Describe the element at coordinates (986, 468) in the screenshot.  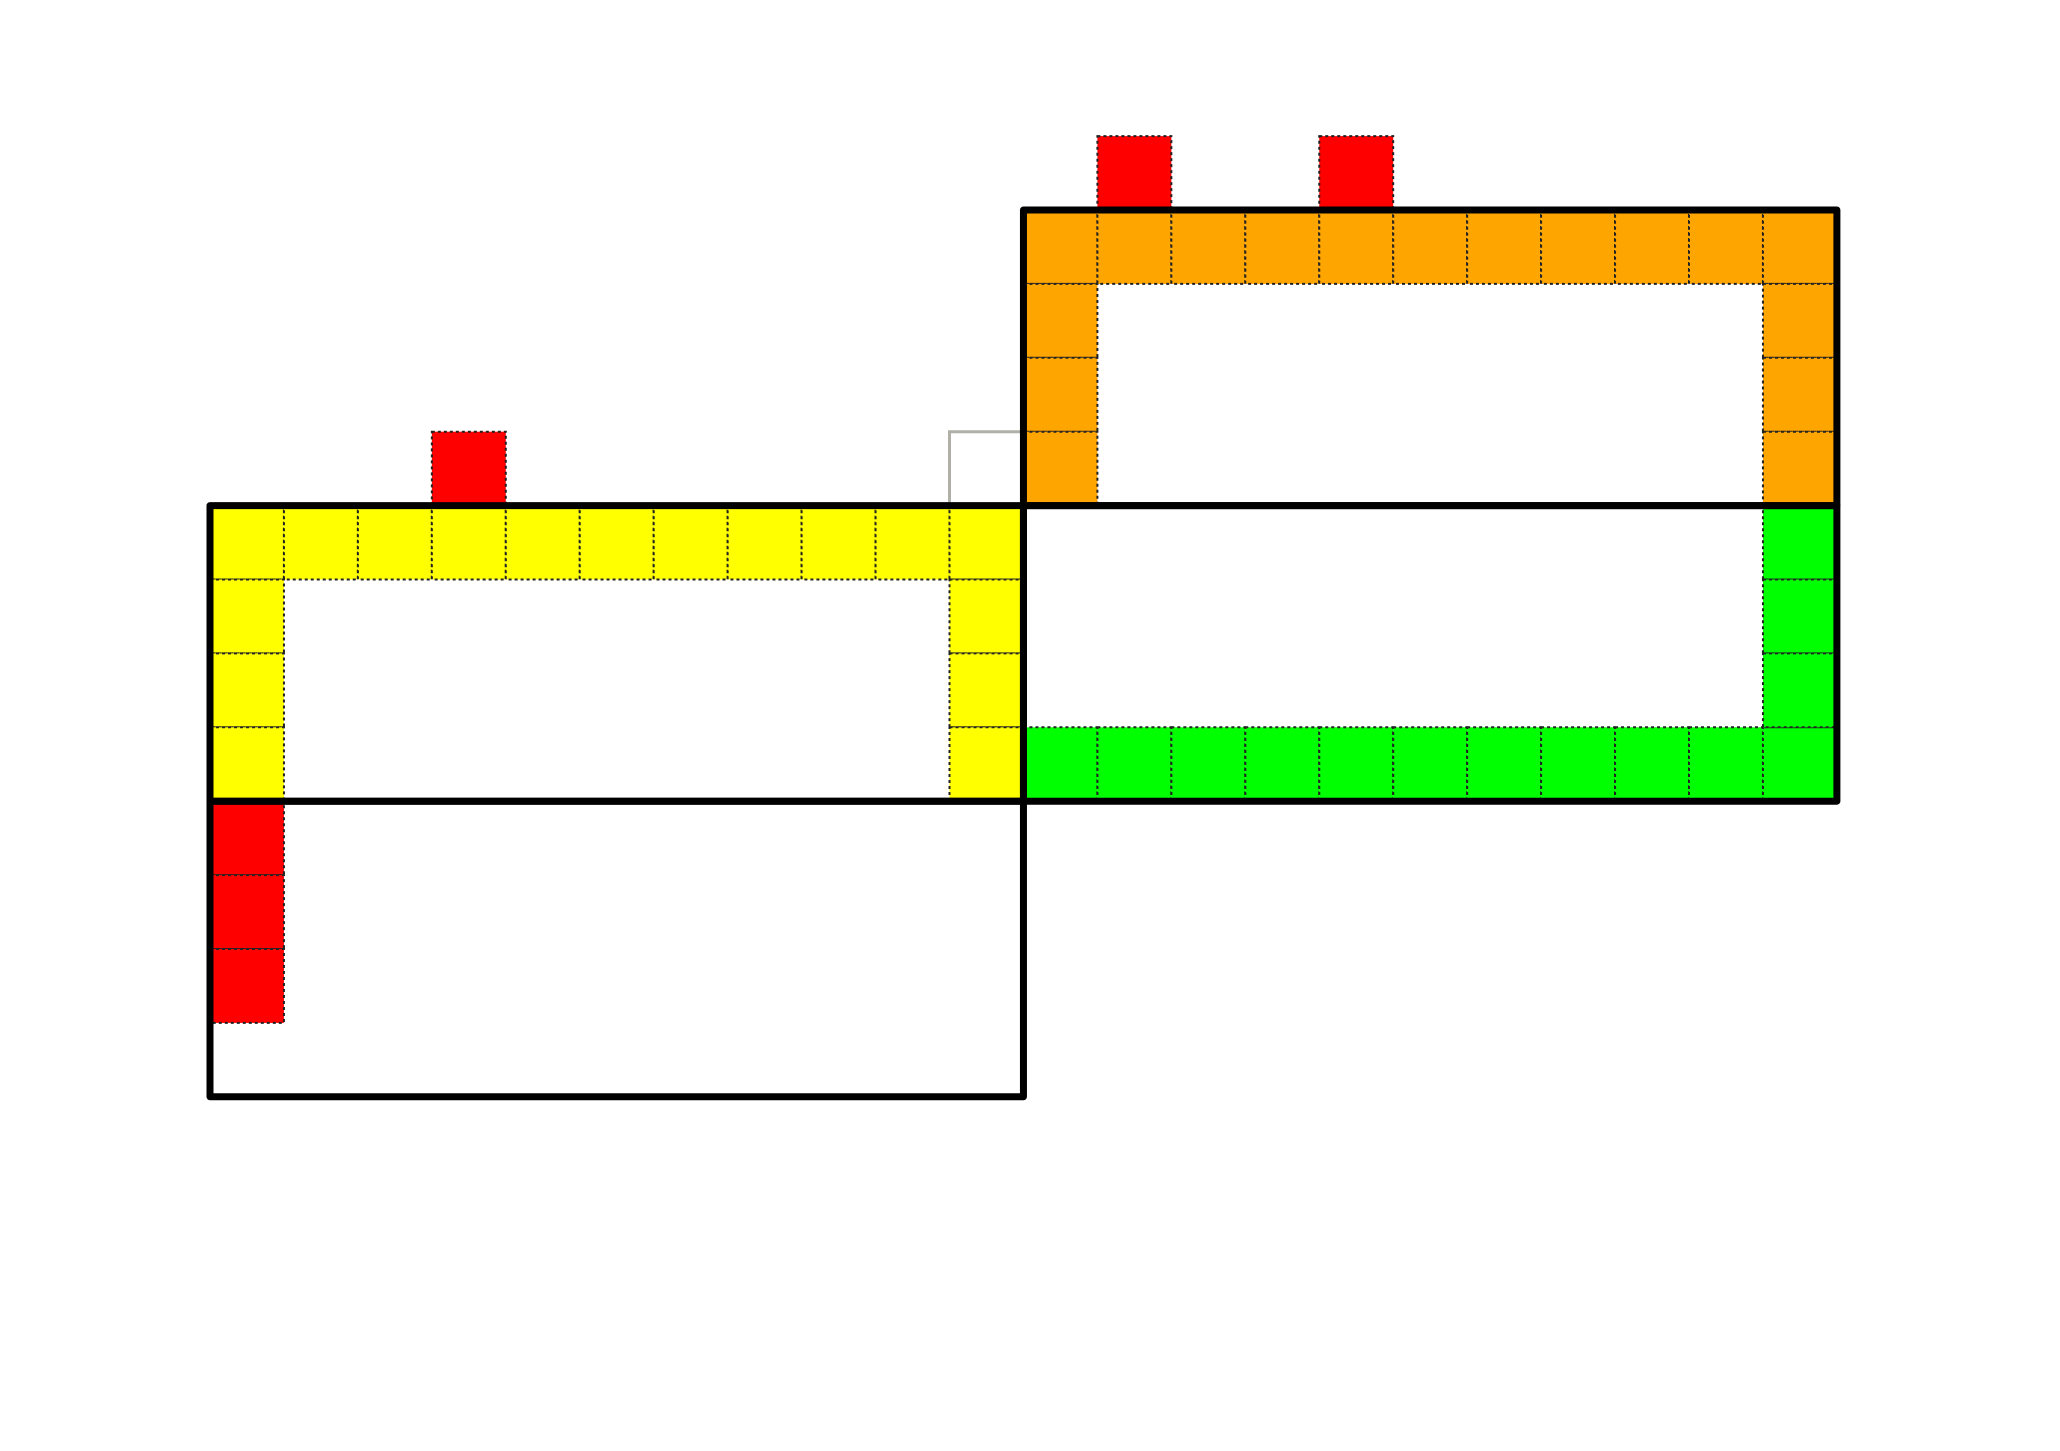
I see `ghost-cell-outline` at that location.